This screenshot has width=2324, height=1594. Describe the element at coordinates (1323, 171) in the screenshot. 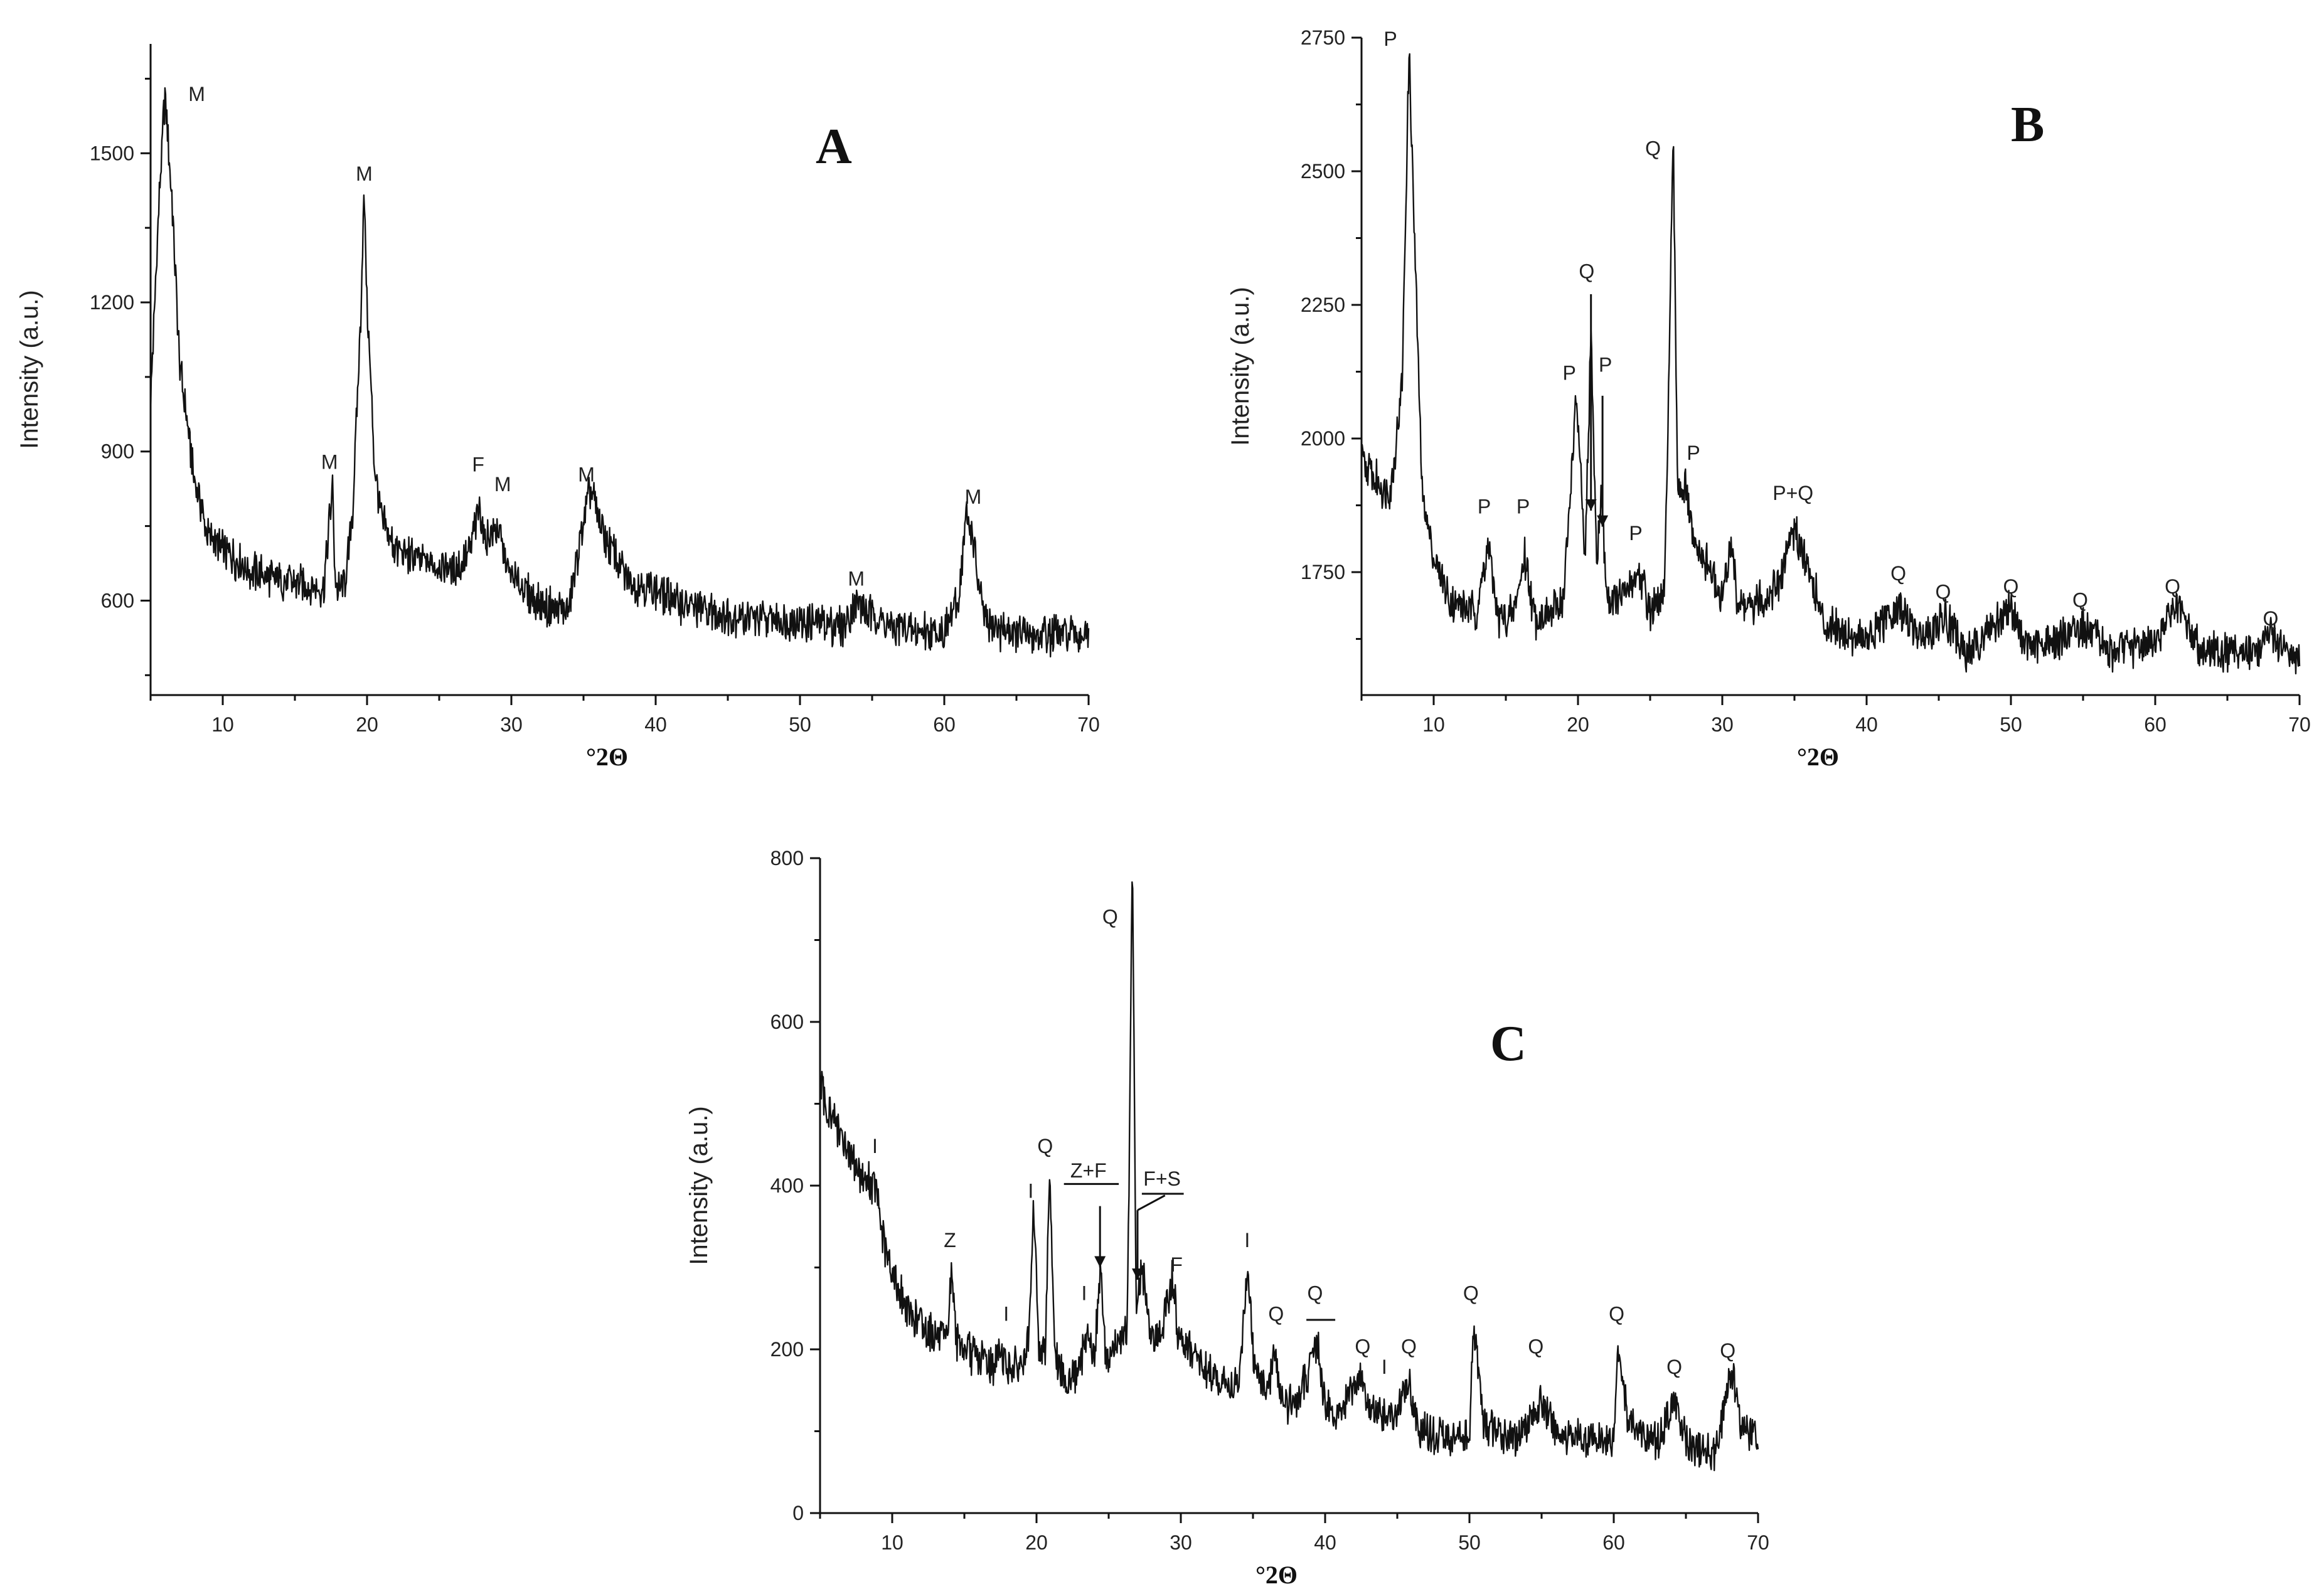

I see `y-tick-label: 2500` at that location.